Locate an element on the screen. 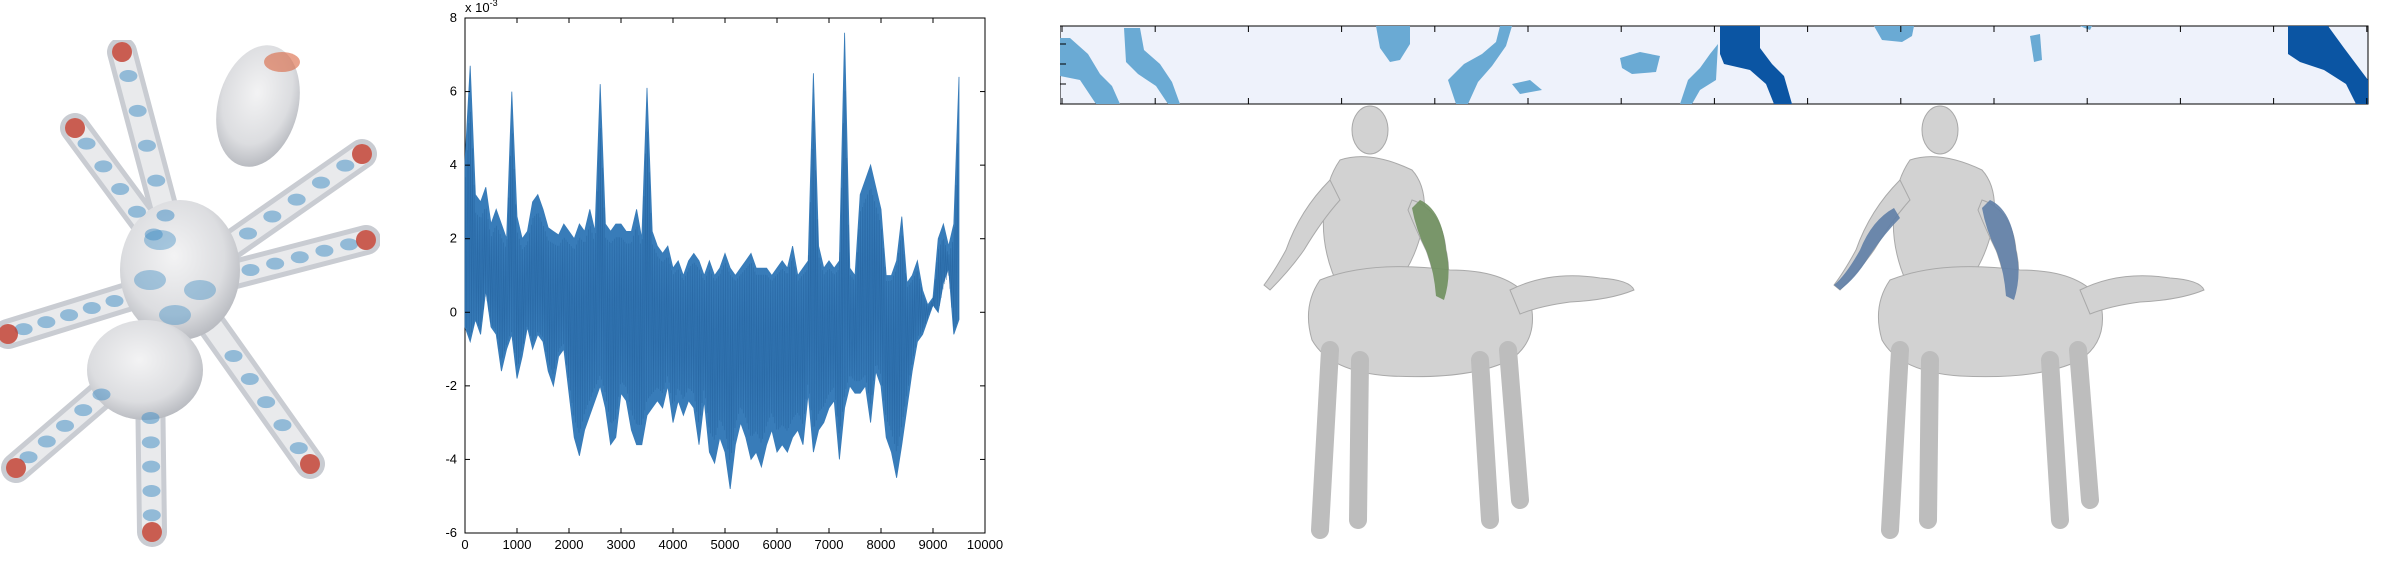  centaur-left-body is located at coordinates (1449, 322).